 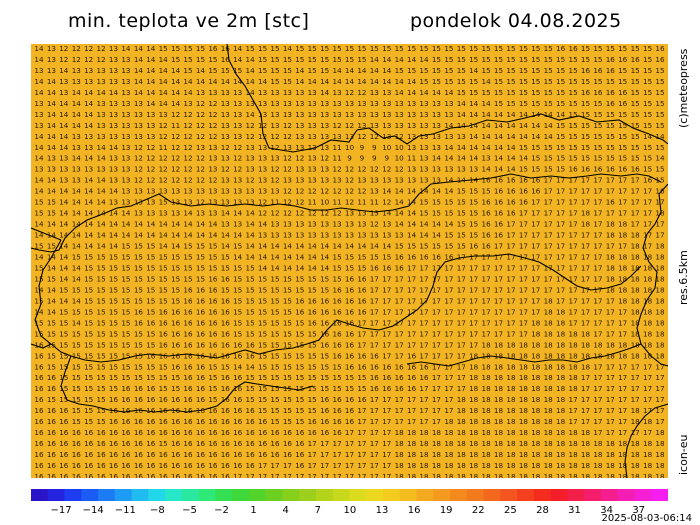 What do you see at coordinates (643, 495) in the screenshot?
I see `legend-color-swatch` at bounding box center [643, 495].